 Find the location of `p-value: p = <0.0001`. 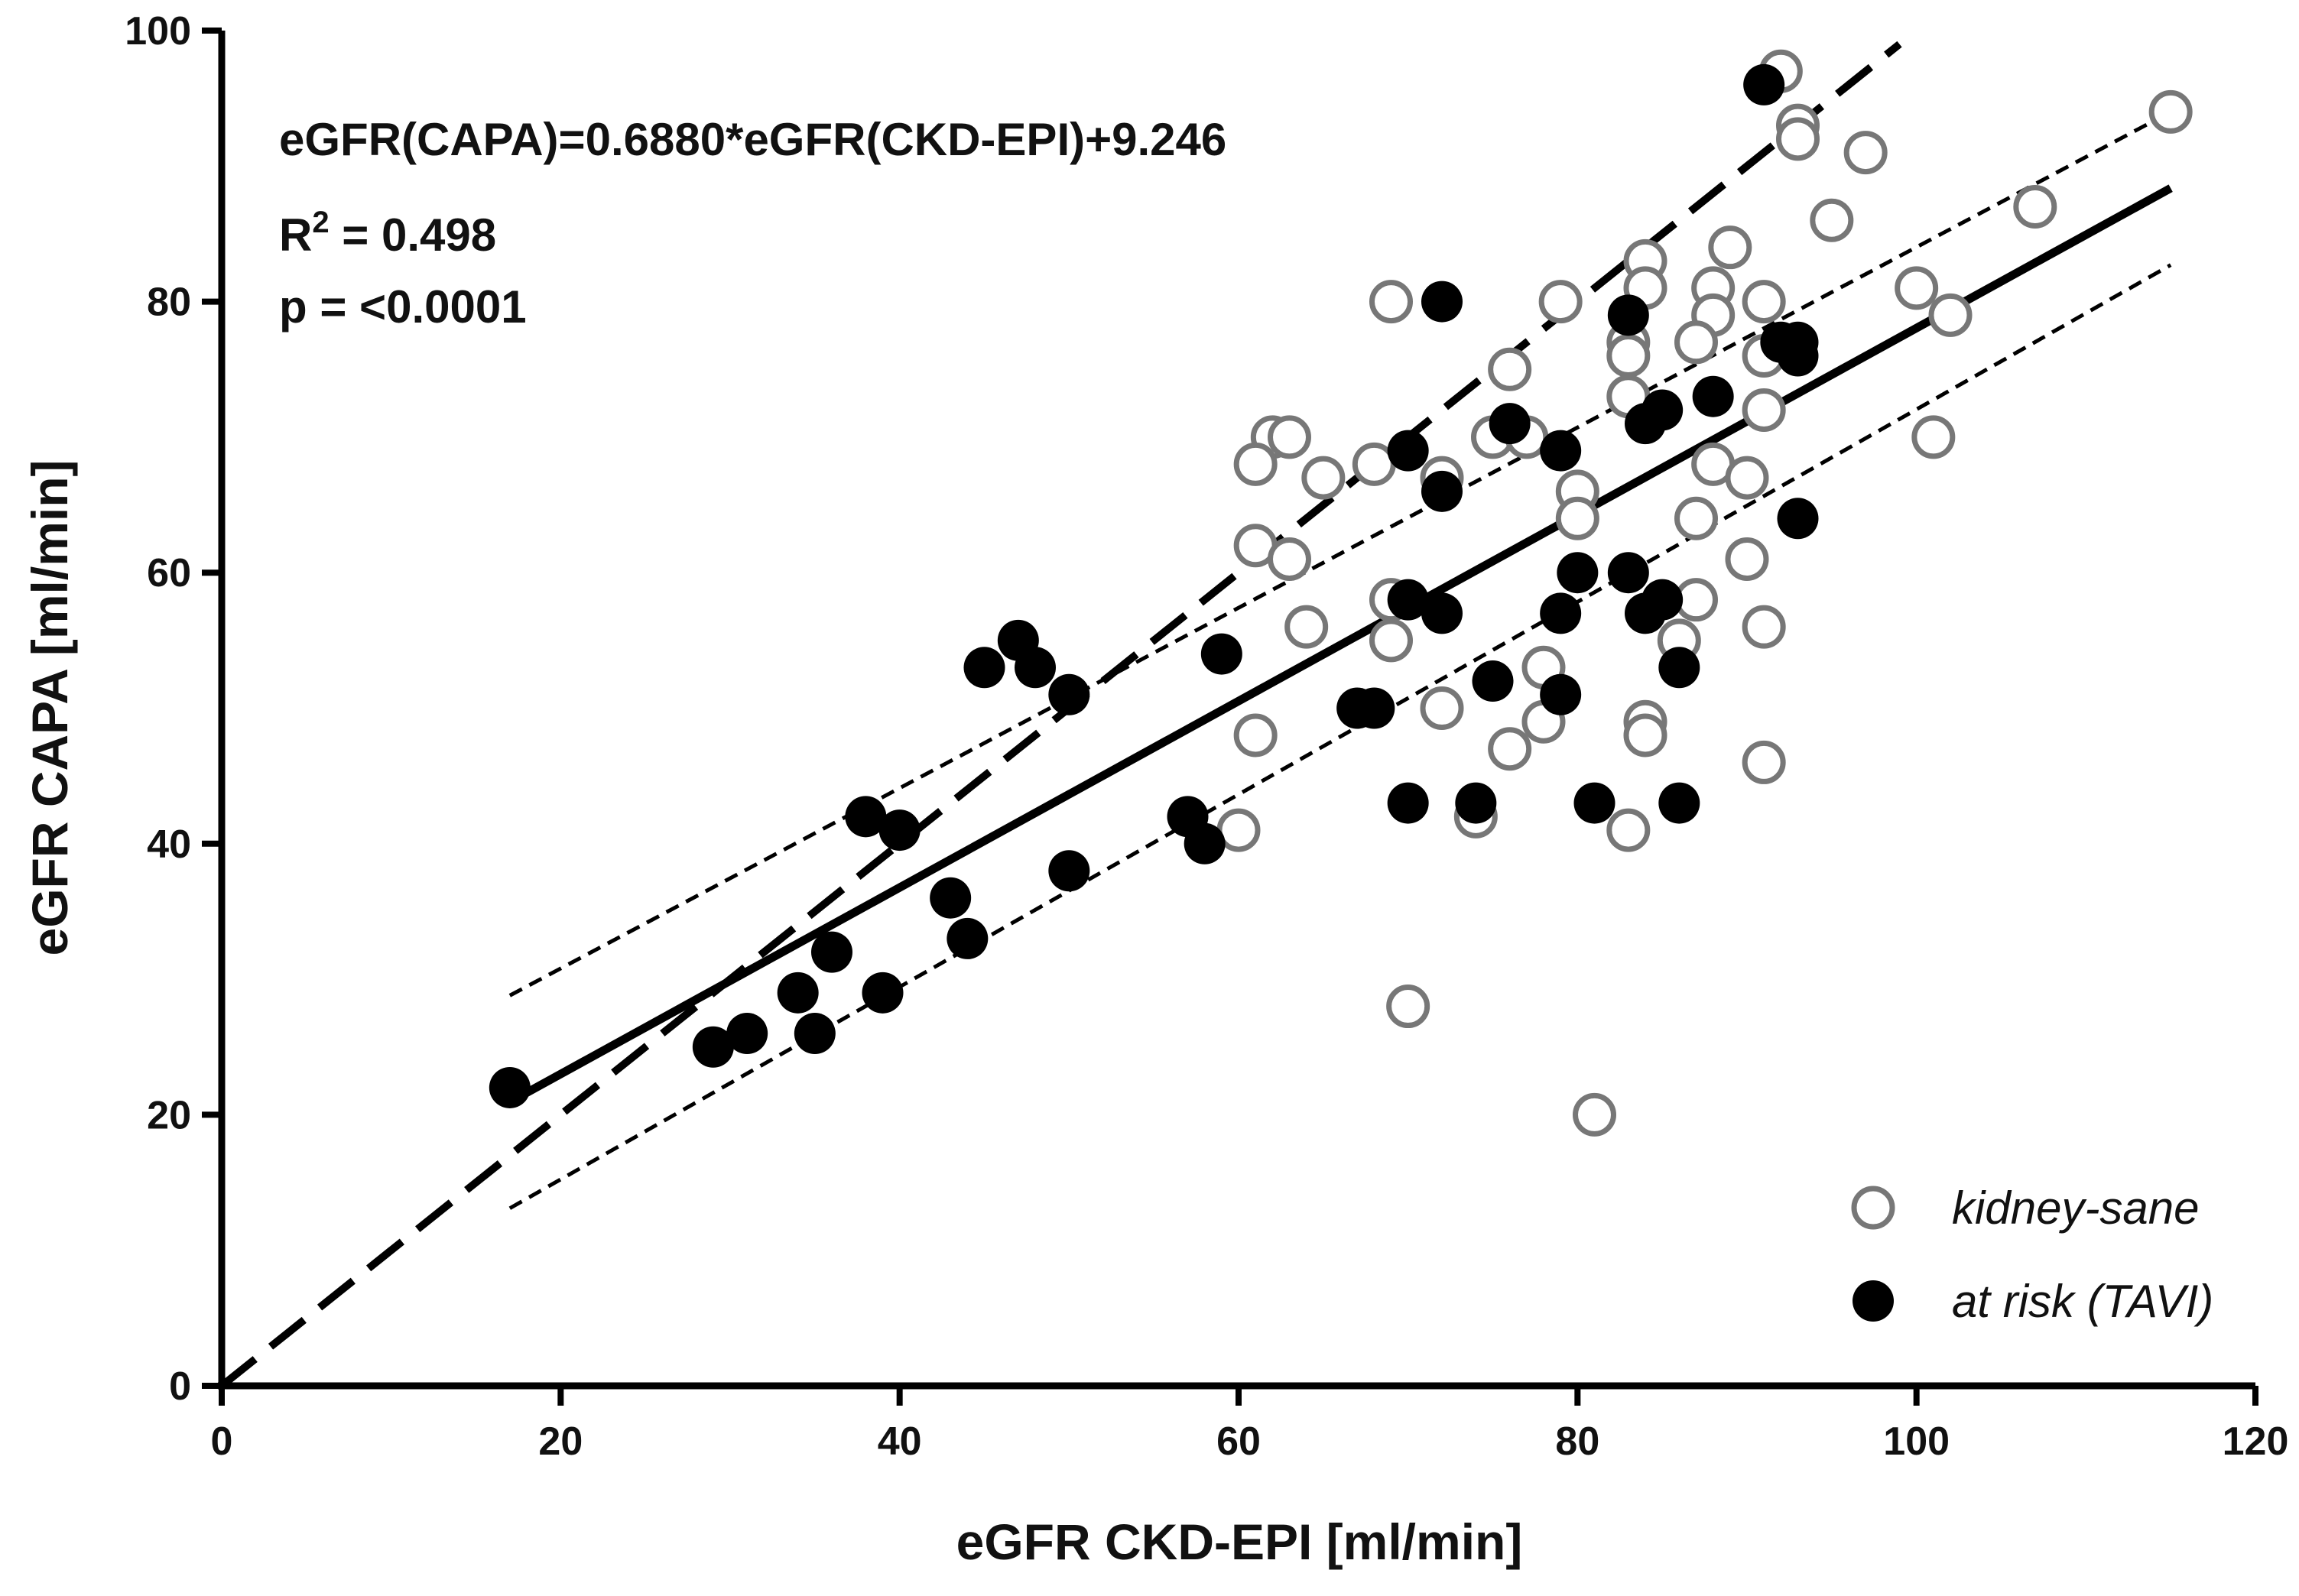

p-value: p = <0.0001 is located at coordinates (403, 306).